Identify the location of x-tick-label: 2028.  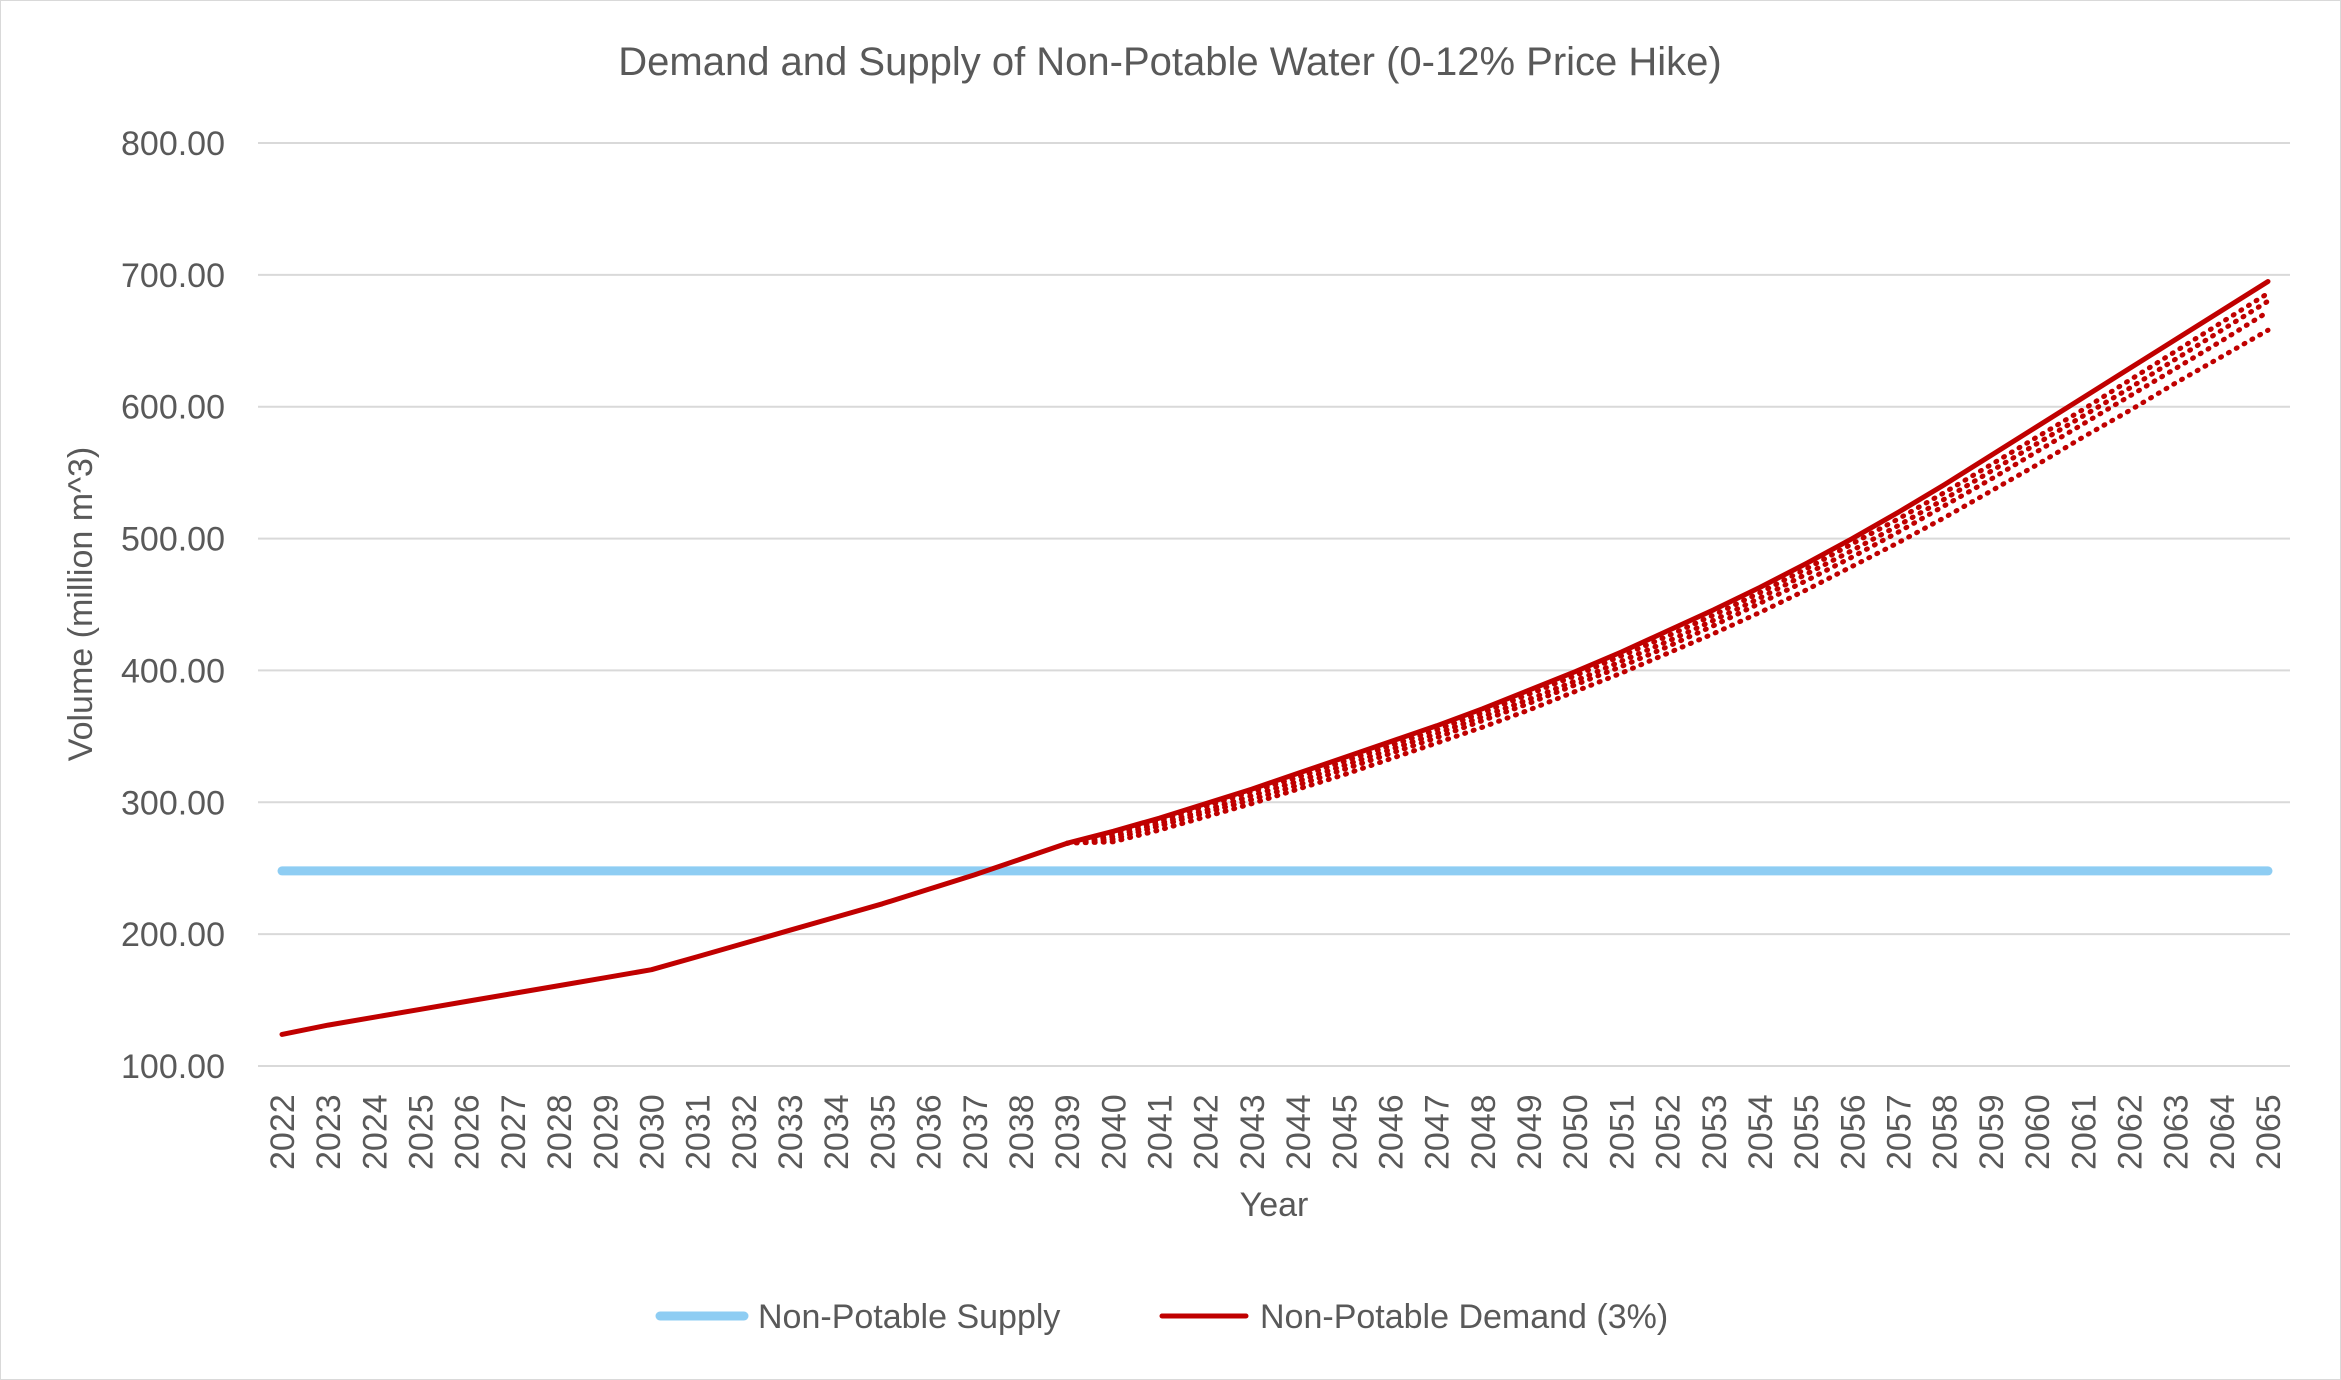
(560, 1132).